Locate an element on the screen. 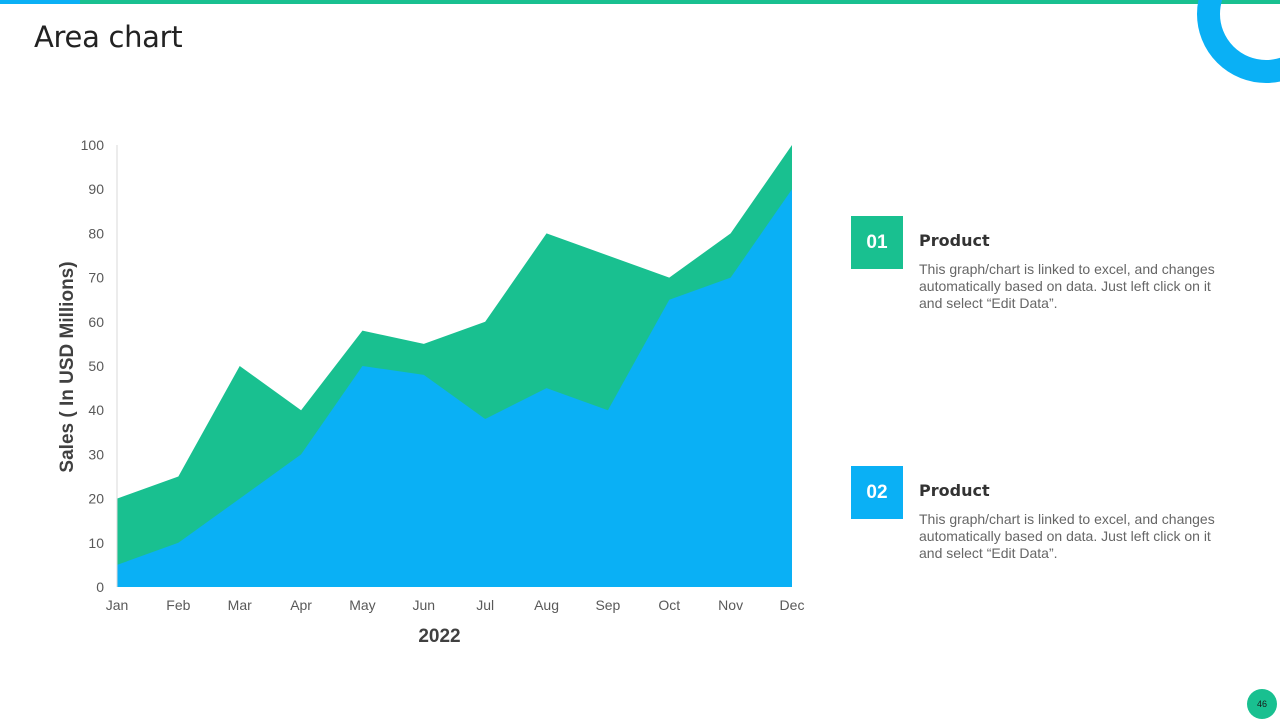 The height and width of the screenshot is (720, 1280). y-tick-label: 40 is located at coordinates (96, 410).